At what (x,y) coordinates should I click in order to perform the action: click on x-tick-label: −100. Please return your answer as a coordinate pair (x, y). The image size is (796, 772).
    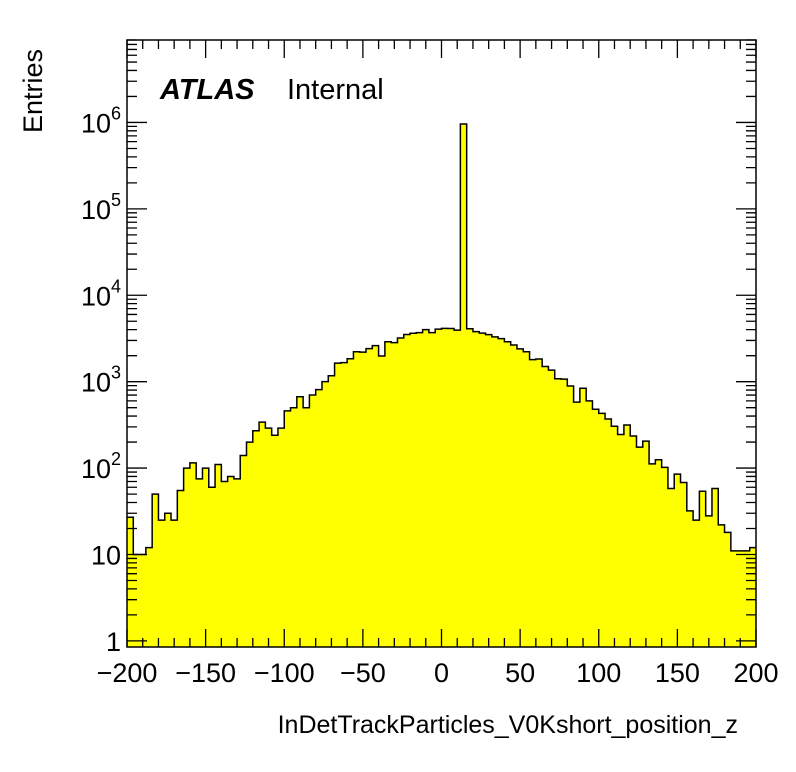
    Looking at the image, I should click on (284, 673).